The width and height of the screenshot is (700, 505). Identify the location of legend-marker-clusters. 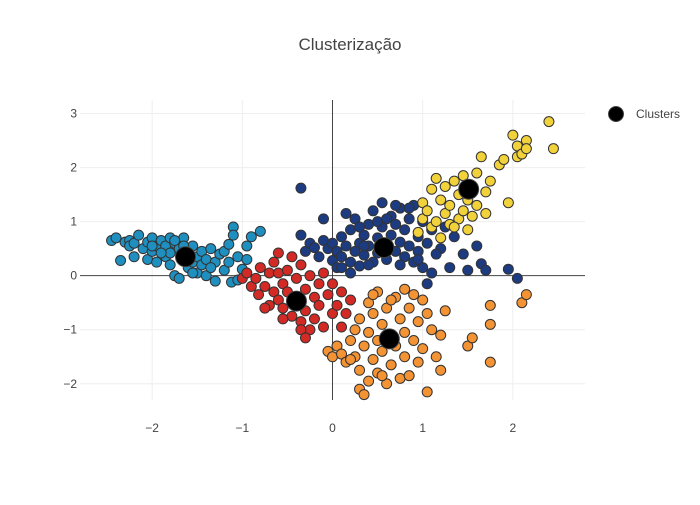
(616, 114).